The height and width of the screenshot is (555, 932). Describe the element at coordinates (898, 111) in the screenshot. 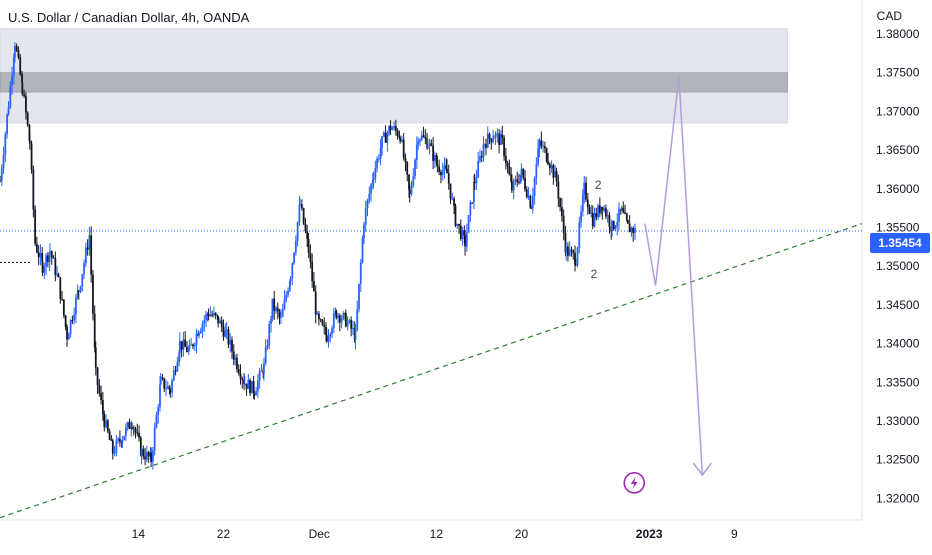

I see `y-tick-label: 1.37000` at that location.